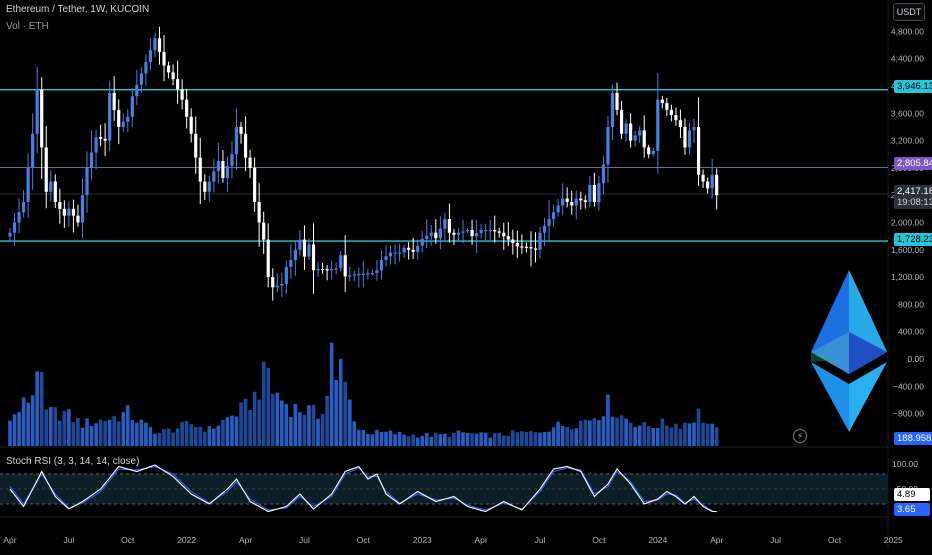  I want to click on currency-button: USDT, so click(909, 12).